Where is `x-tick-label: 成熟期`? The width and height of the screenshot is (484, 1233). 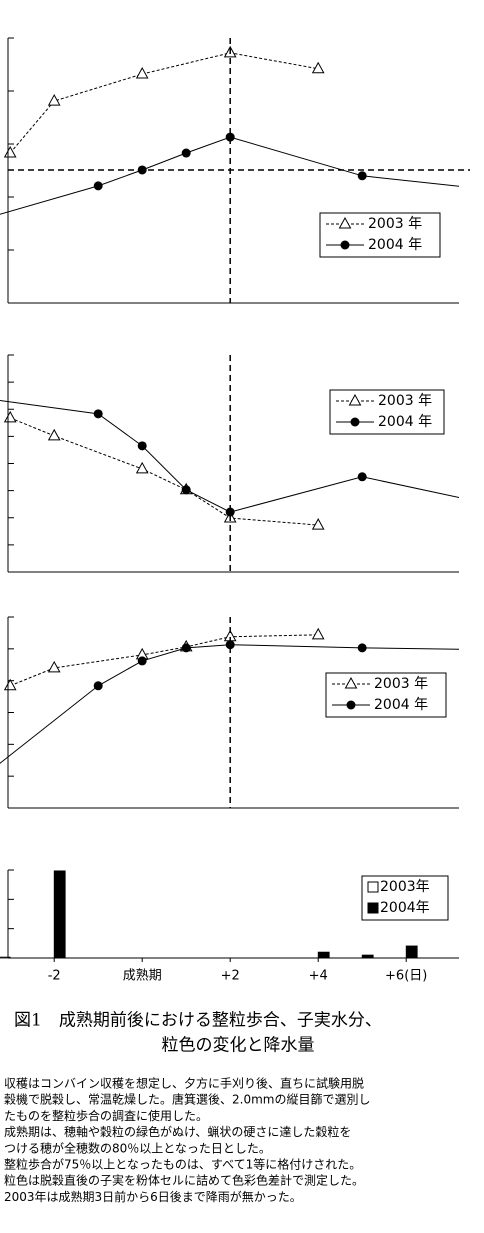
x-tick-label: 成熟期 is located at coordinates (142, 976).